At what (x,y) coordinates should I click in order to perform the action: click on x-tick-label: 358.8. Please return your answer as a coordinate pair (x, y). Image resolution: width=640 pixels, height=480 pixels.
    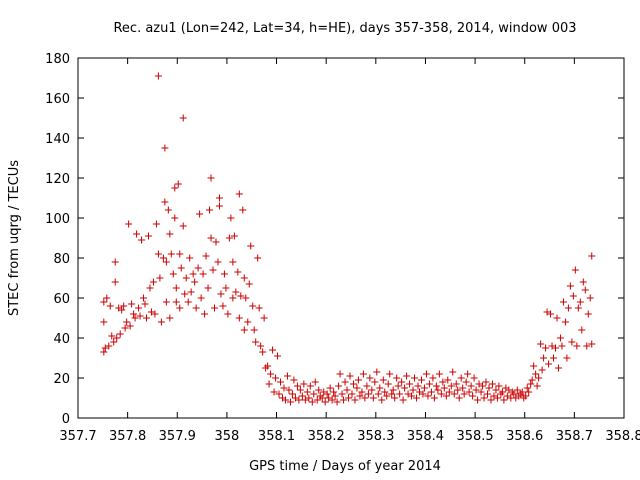
    Looking at the image, I should click on (622, 436).